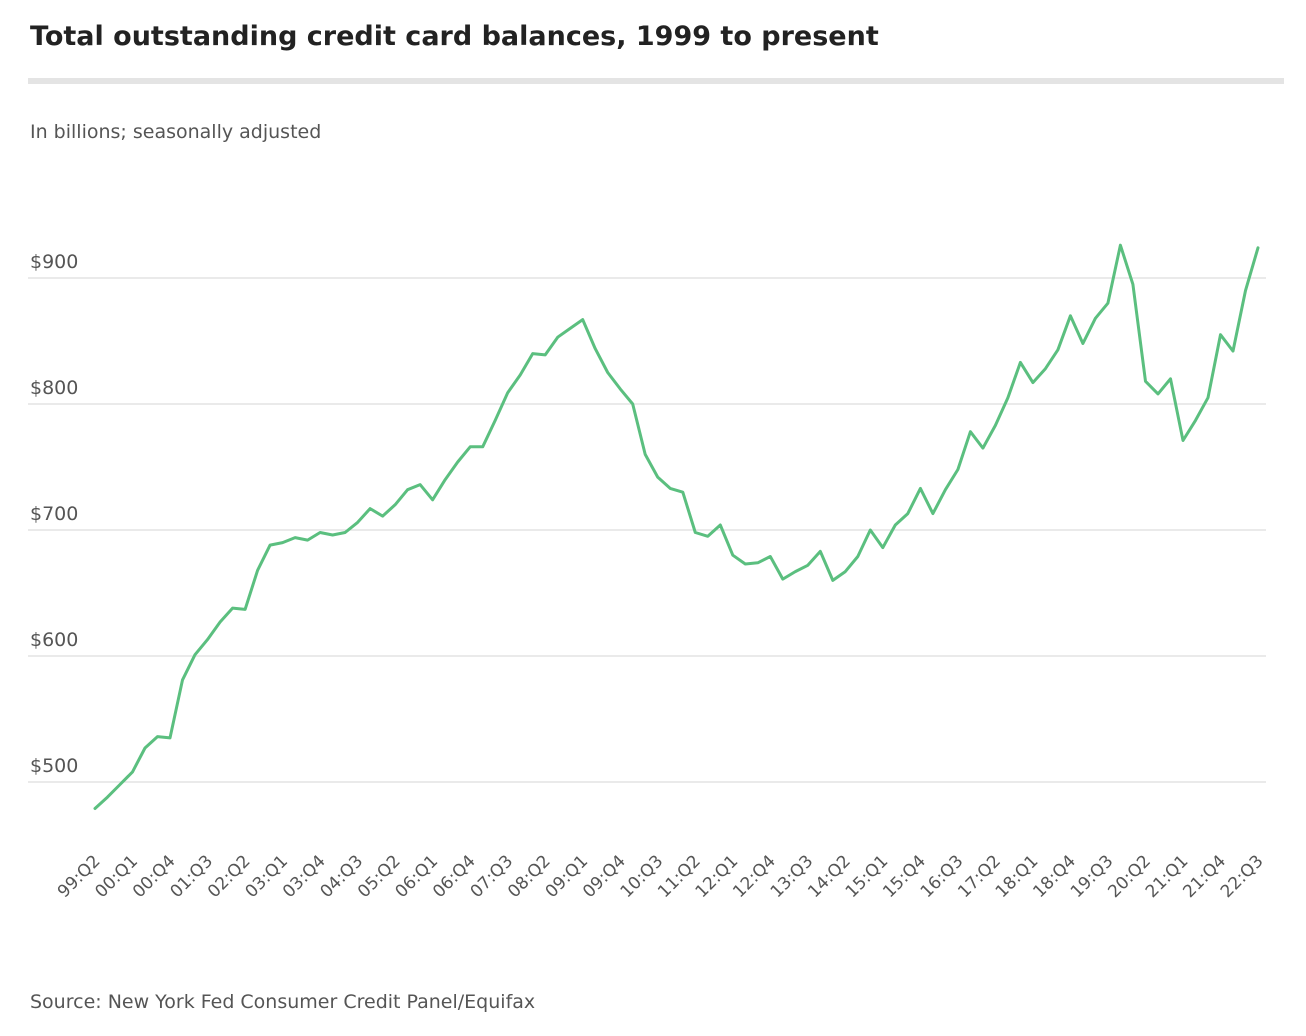 The height and width of the screenshot is (1036, 1306). What do you see at coordinates (1242, 876) in the screenshot?
I see `x-tick-label: 22:Q3` at bounding box center [1242, 876].